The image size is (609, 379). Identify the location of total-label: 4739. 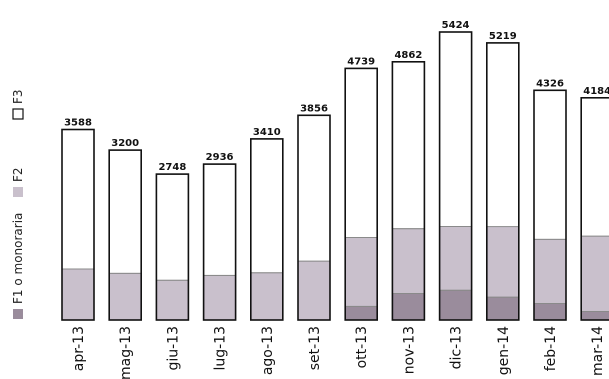
(361, 61).